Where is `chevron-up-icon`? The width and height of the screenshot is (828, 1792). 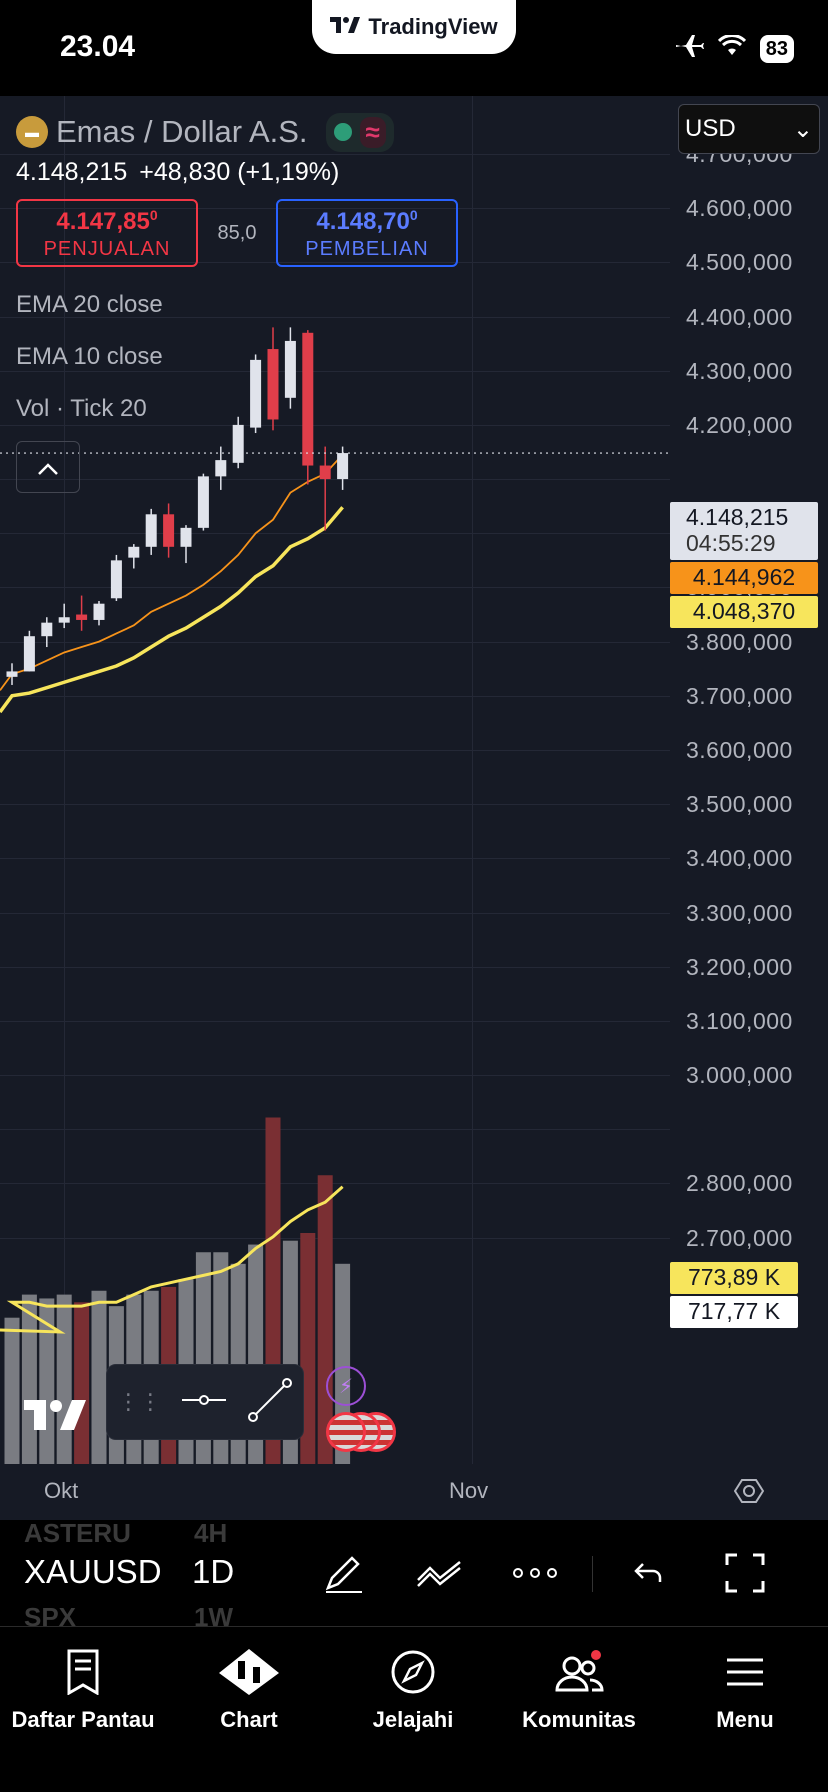 chevron-up-icon is located at coordinates (48, 467).